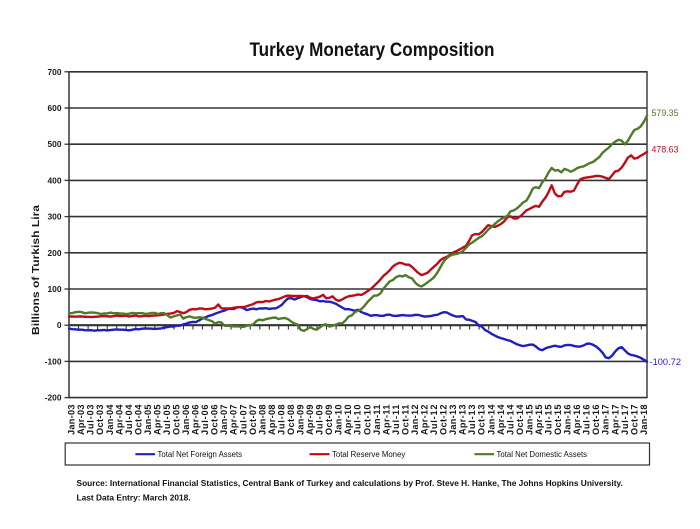 The width and height of the screenshot is (700, 529). Describe the element at coordinates (291, 420) in the screenshot. I see `svg-text: Oct-08` at that location.